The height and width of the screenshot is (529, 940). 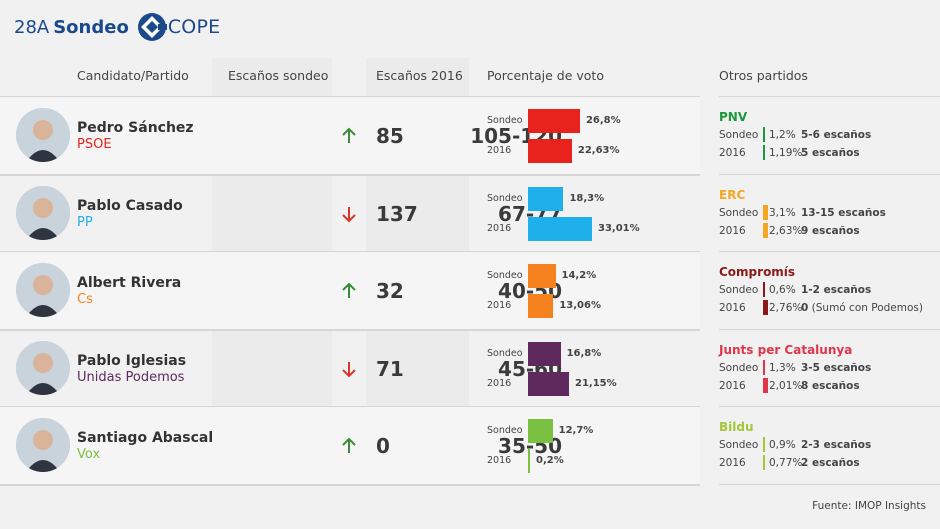 What do you see at coordinates (782, 445) in the screenshot?
I see `other-pct: 0,9%` at bounding box center [782, 445].